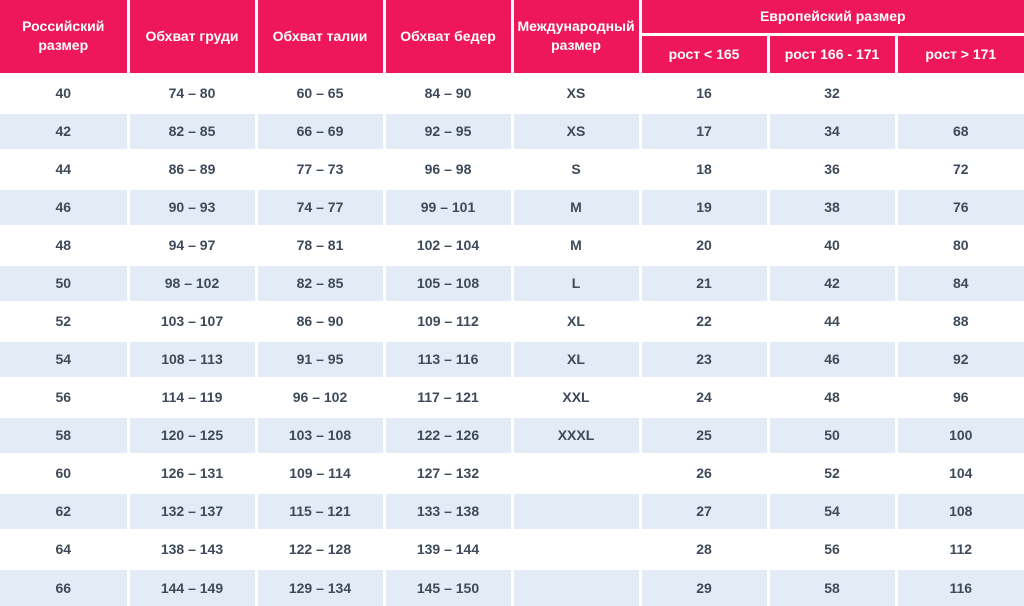 This screenshot has width=1024, height=606. What do you see at coordinates (448, 435) in the screenshot?
I see `table-cell: 122 – 126` at bounding box center [448, 435].